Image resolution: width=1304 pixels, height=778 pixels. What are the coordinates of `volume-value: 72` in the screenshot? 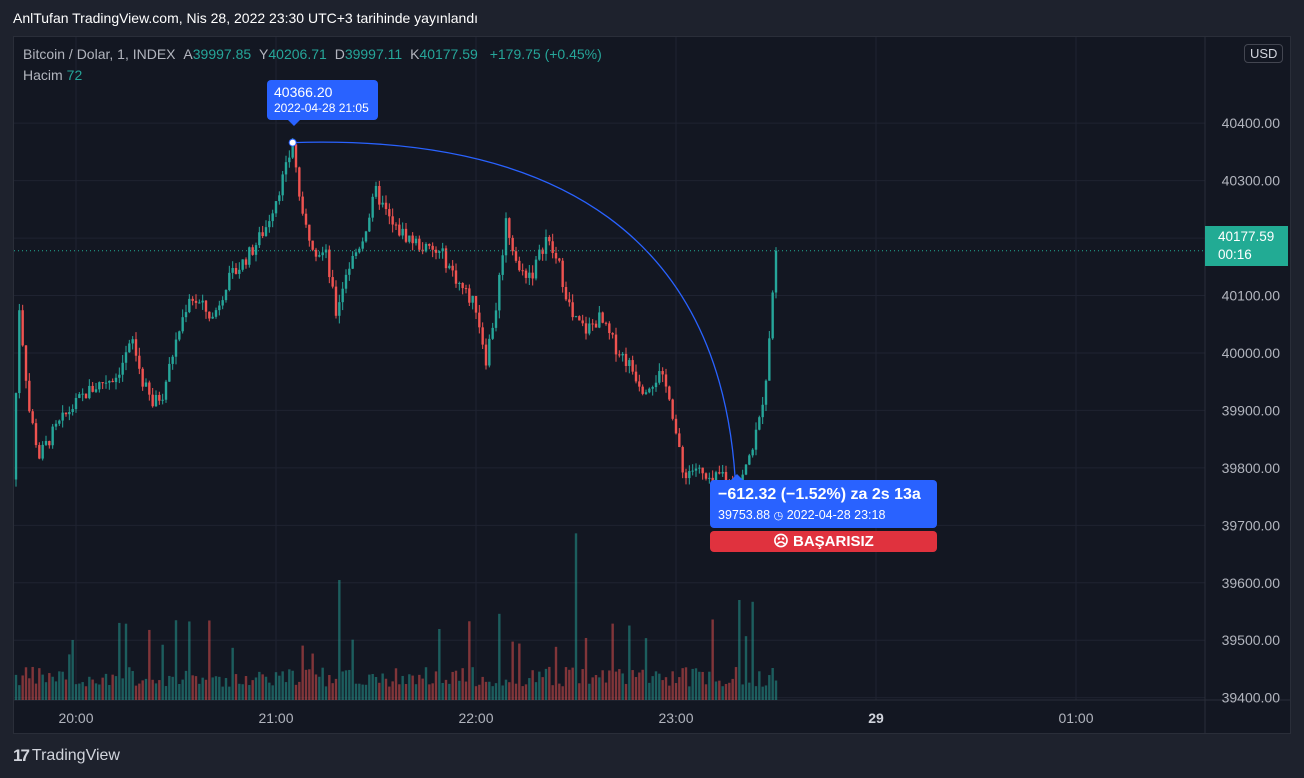 It's located at (74, 75).